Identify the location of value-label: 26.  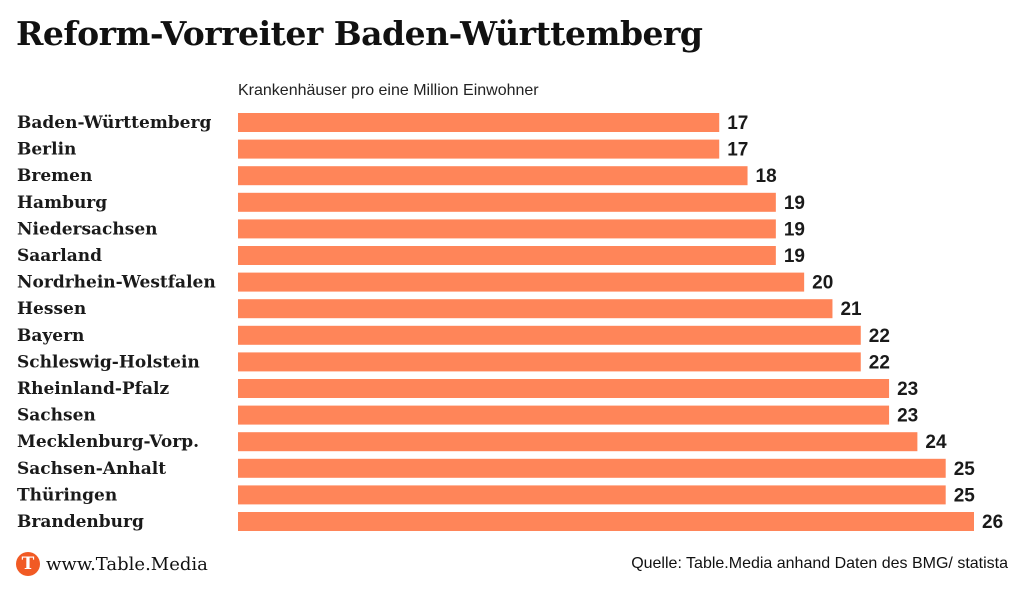
(992, 522).